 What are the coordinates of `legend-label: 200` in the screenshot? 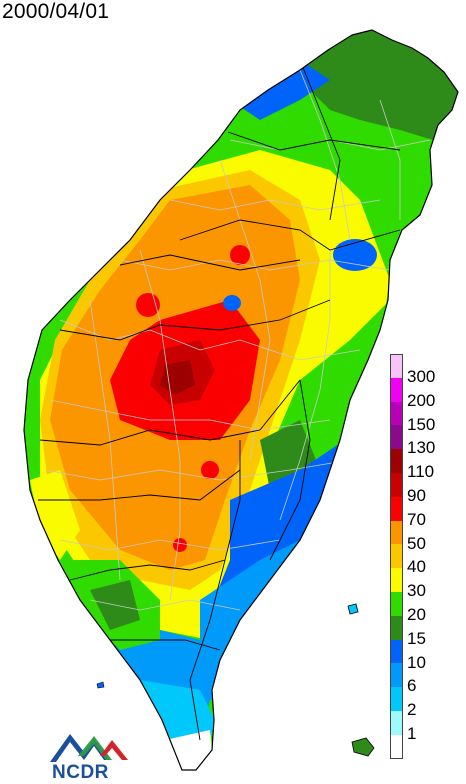 It's located at (421, 400).